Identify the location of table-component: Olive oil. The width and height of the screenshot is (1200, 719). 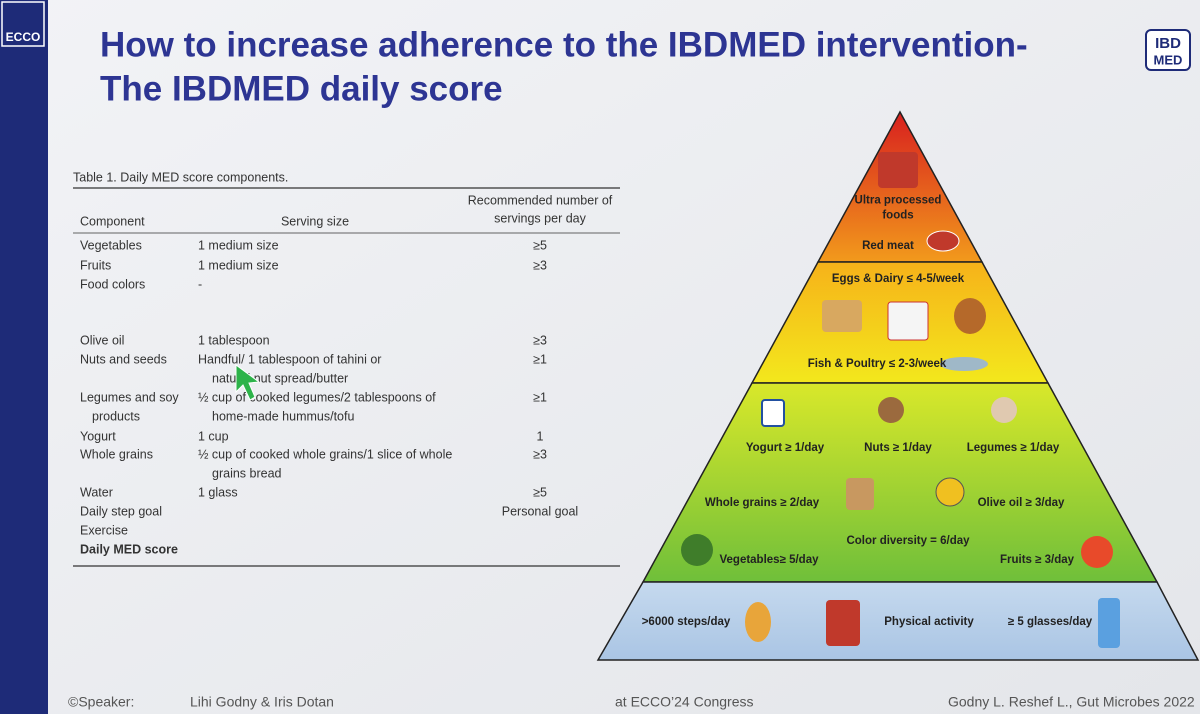
(102, 340).